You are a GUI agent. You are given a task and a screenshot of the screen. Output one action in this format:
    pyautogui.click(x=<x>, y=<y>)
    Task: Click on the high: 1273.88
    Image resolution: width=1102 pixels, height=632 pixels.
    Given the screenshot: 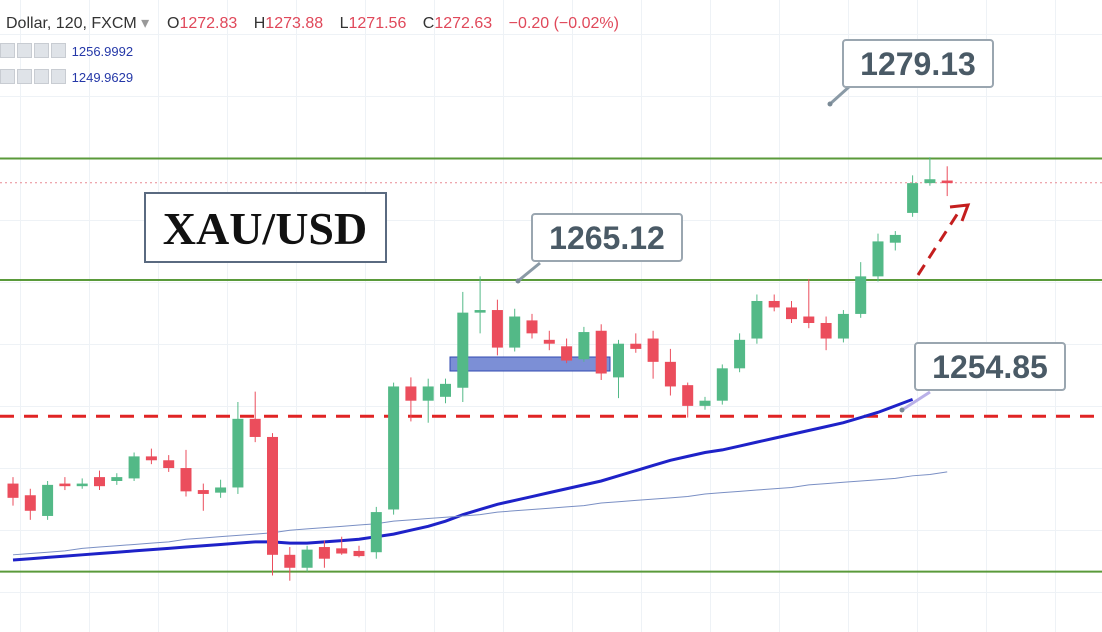 What is the action you would take?
    pyautogui.click(x=294, y=23)
    